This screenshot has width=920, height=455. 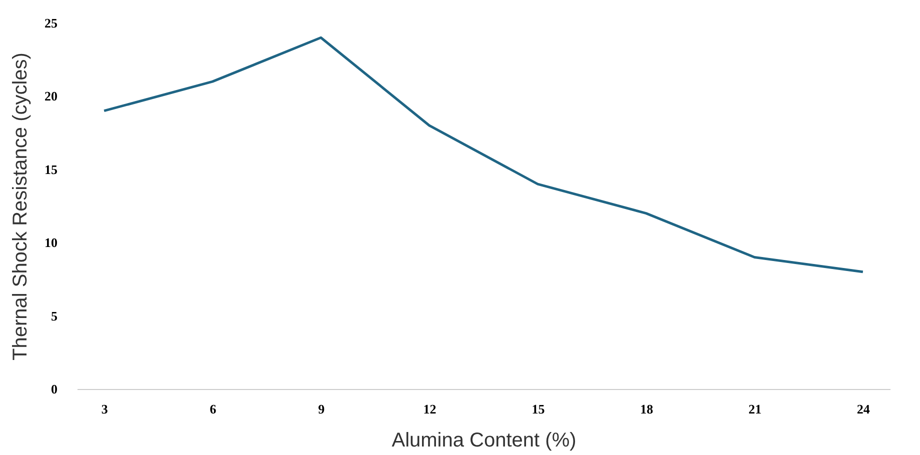 What do you see at coordinates (322, 409) in the screenshot?
I see `x-tick-label: 9` at bounding box center [322, 409].